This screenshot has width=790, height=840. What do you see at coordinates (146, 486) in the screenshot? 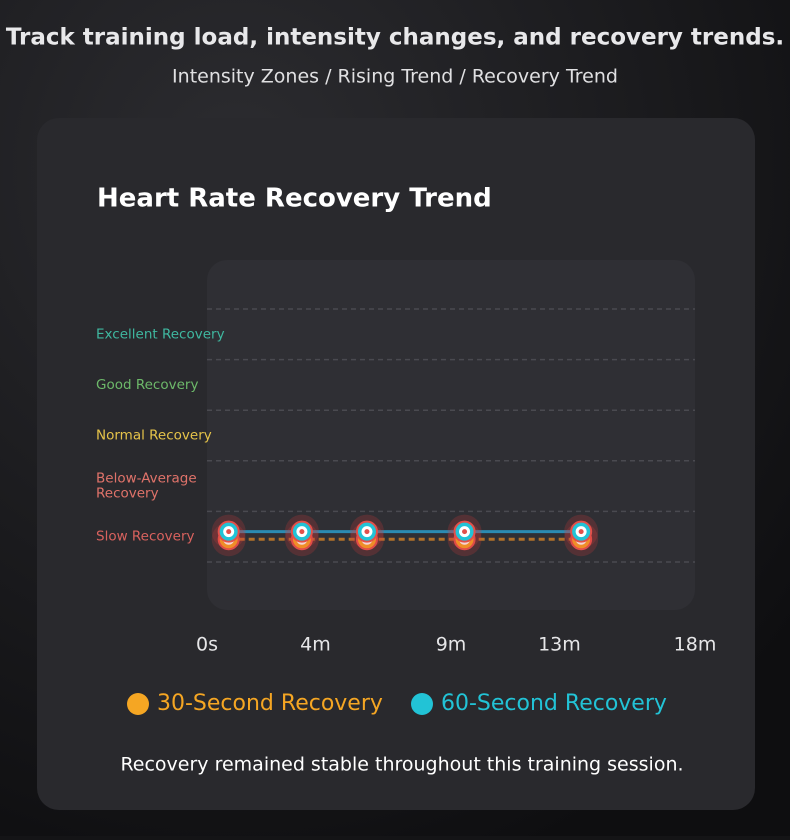
I see `zone-label: Below-Average Recovery` at bounding box center [146, 486].